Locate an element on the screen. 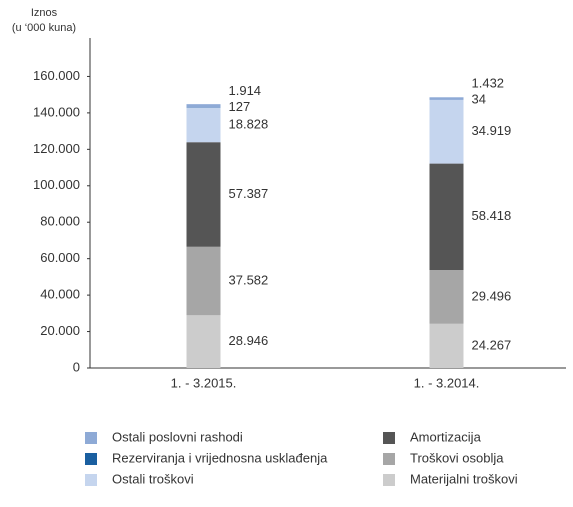 Image resolution: width=573 pixels, height=507 pixels. value-label: 28.946 is located at coordinates (249, 340).